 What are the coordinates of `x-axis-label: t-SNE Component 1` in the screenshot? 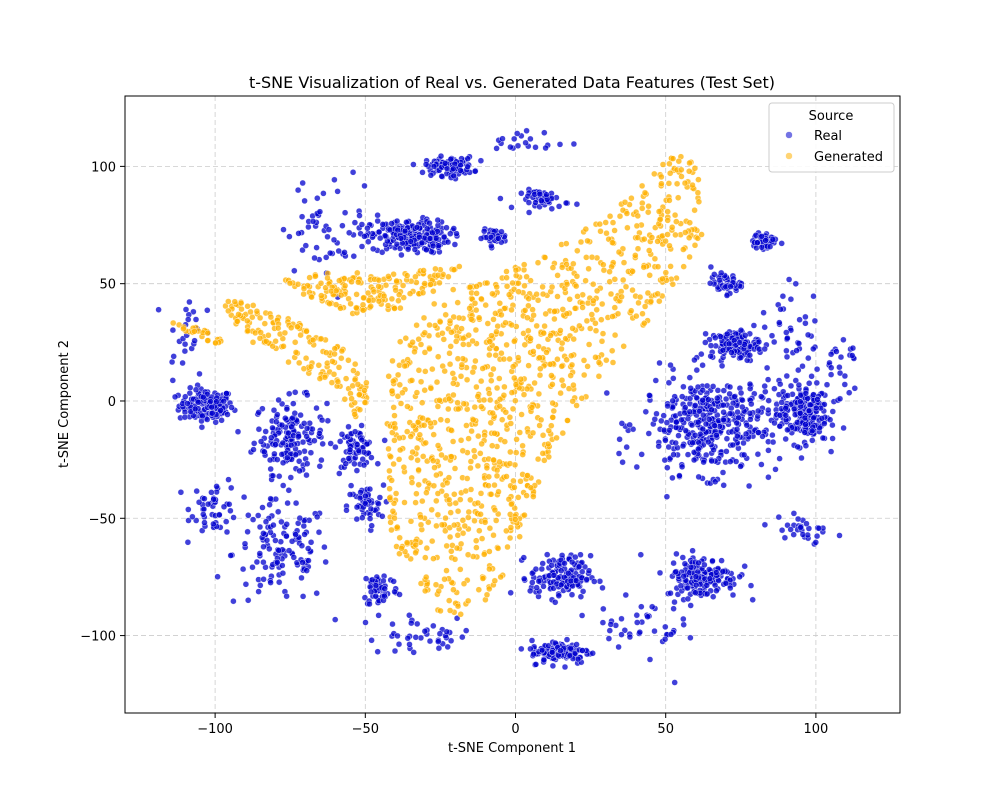 It's located at (512, 748).